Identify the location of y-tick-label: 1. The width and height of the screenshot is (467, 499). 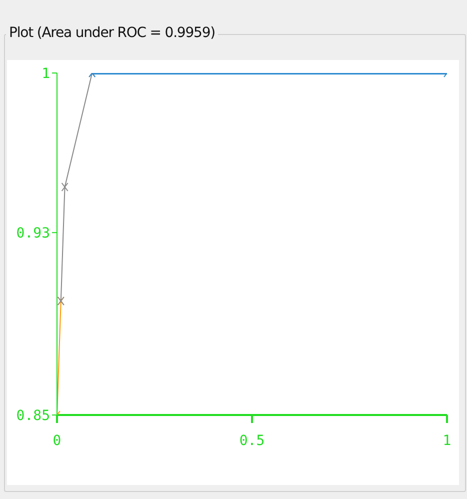
(46, 74).